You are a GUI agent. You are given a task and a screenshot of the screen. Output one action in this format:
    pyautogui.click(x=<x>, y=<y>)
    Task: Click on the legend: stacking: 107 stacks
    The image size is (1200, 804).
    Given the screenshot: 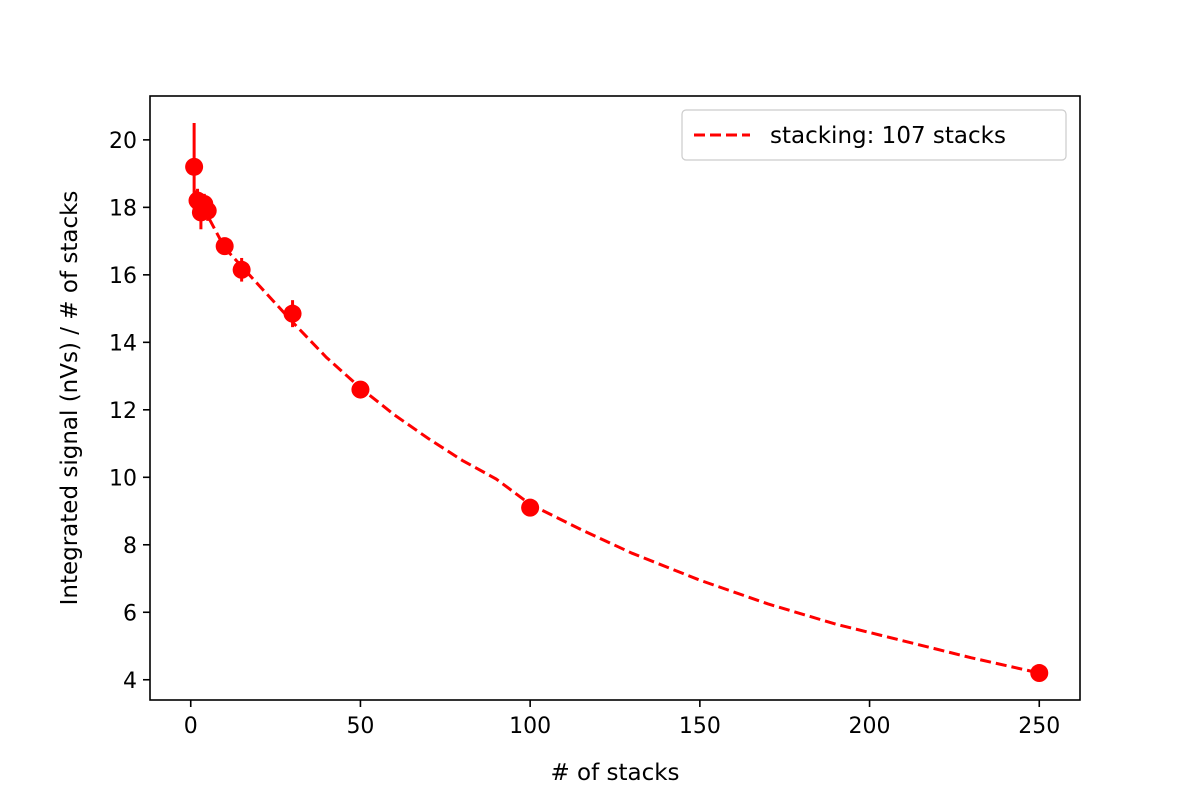 What is the action you would take?
    pyautogui.click(x=874, y=135)
    